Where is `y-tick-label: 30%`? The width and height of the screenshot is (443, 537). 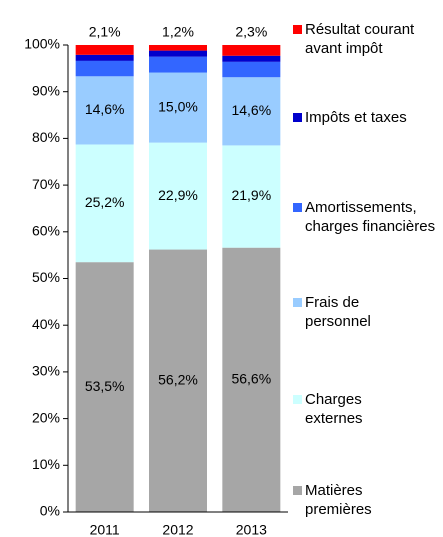
y-tick-label: 30% is located at coordinates (46, 371).